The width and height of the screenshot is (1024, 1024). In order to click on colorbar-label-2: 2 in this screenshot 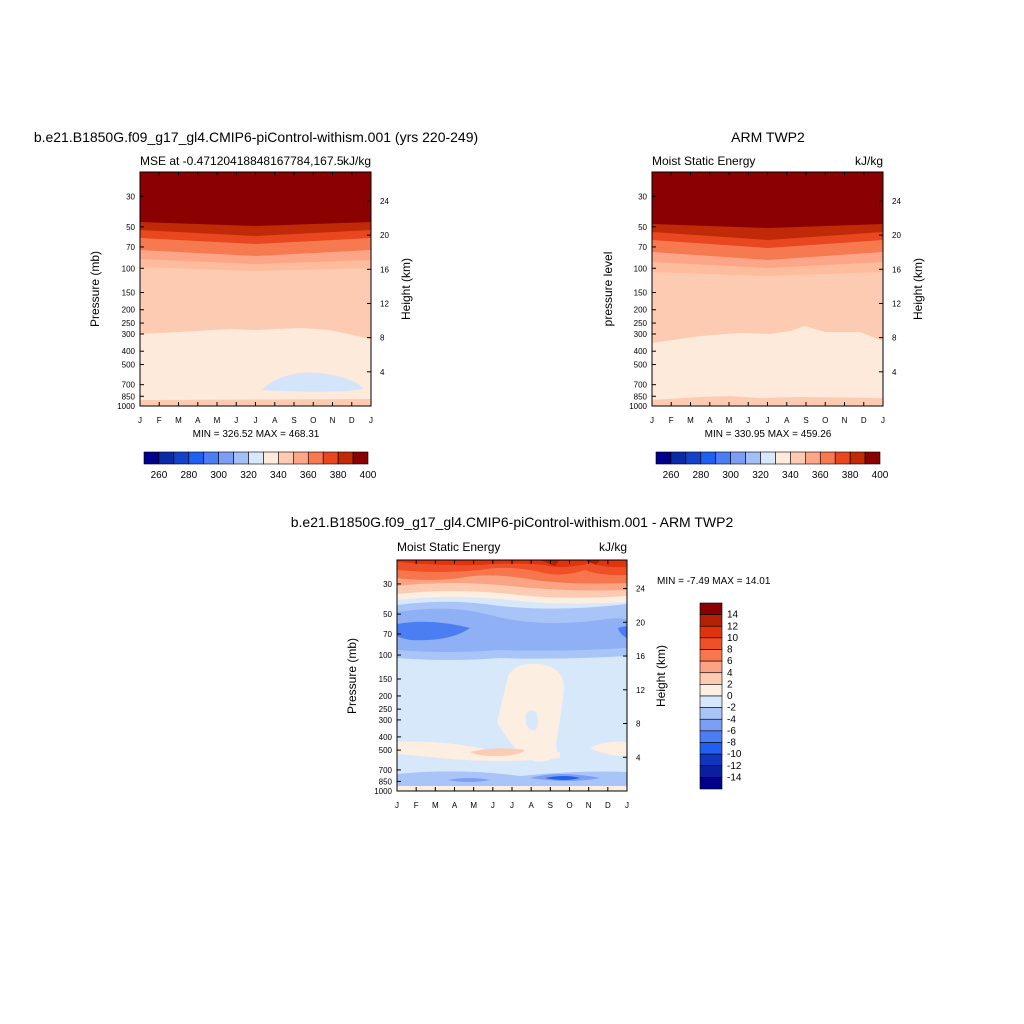, I will do `click(730, 684)`.